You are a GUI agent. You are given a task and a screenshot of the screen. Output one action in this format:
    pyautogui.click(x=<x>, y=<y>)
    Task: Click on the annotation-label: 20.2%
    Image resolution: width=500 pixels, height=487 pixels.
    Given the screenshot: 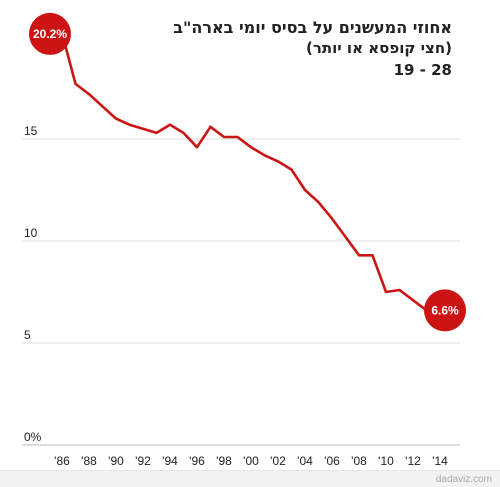 What is the action you would take?
    pyautogui.click(x=50, y=34)
    